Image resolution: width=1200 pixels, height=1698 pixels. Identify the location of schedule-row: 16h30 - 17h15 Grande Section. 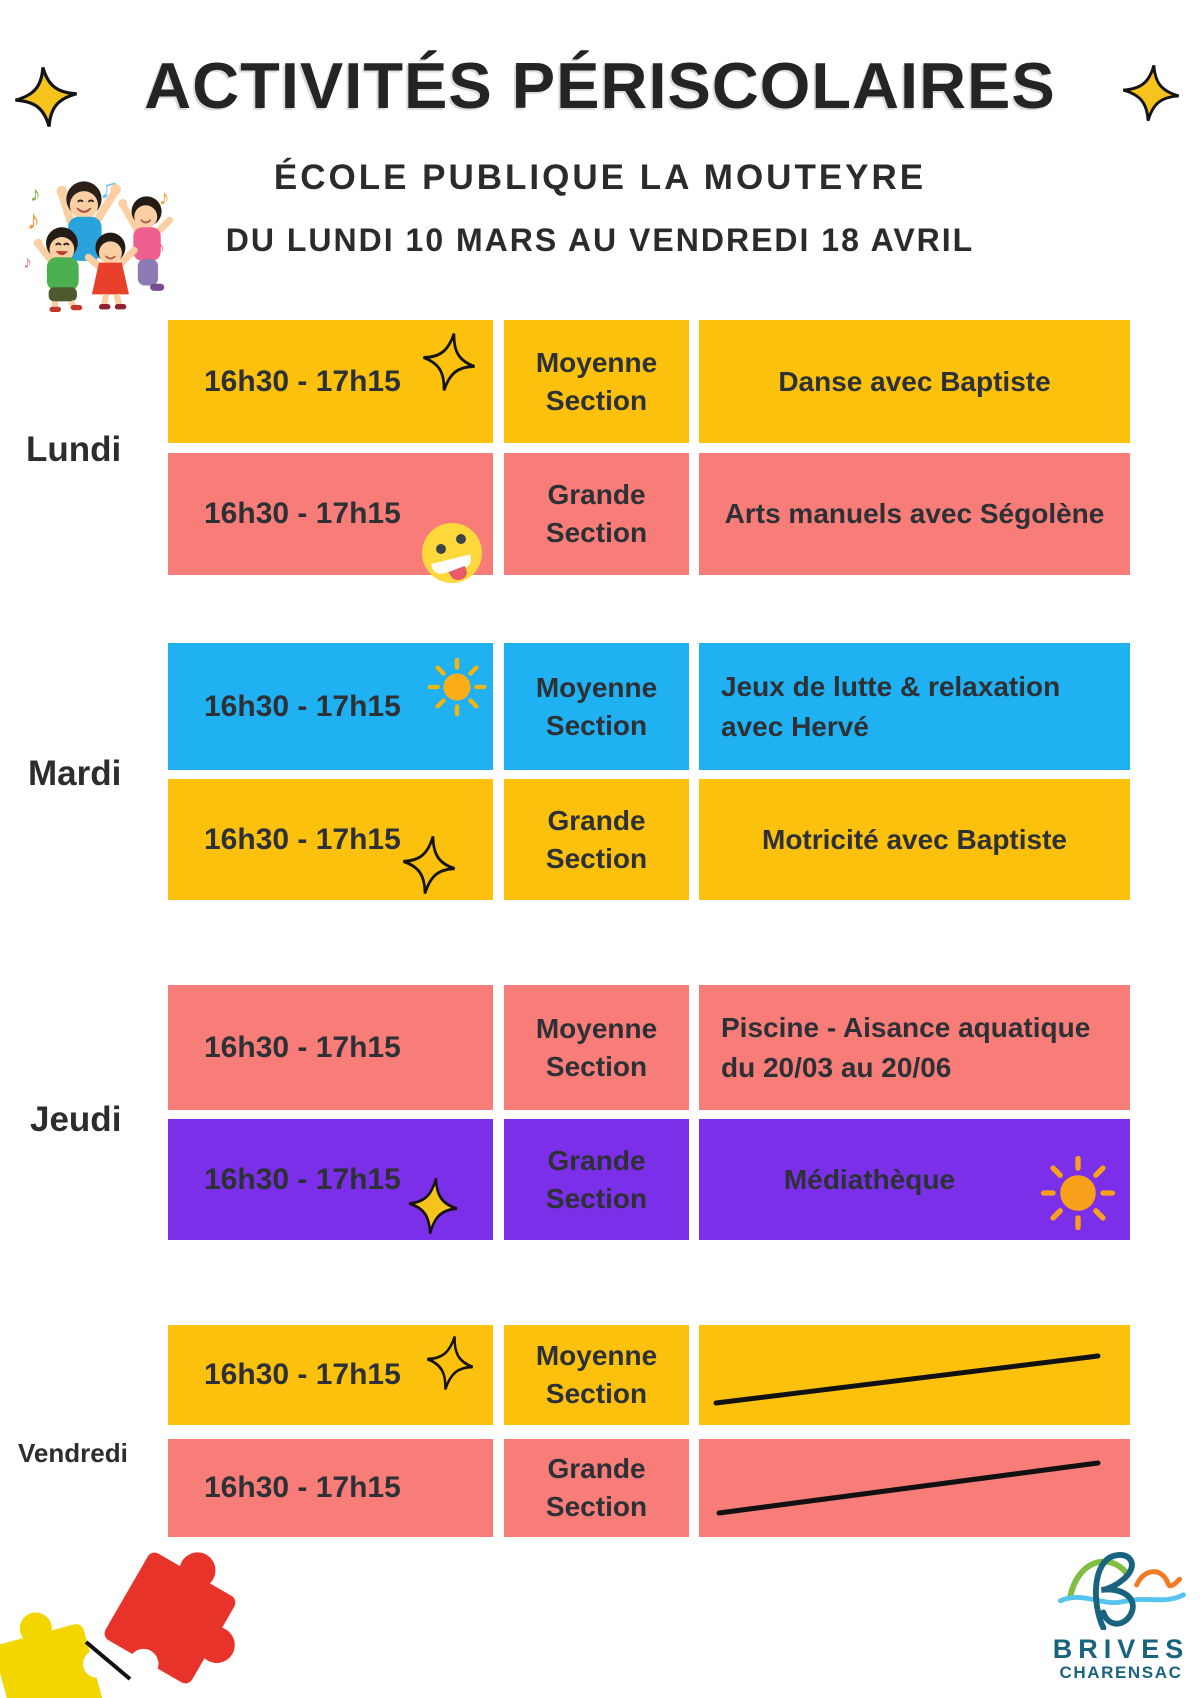
(600, 1488).